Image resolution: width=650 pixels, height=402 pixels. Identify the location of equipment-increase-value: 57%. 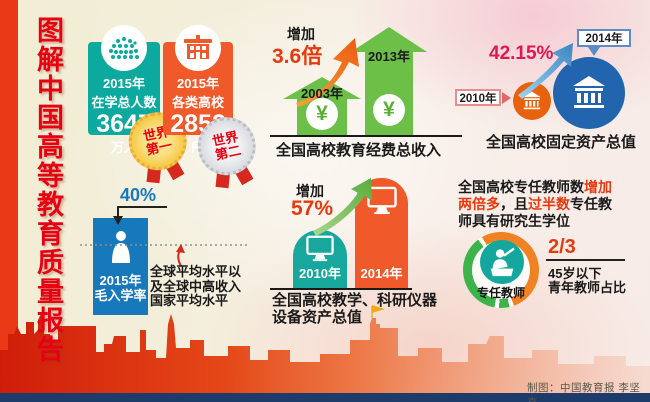
(312, 208).